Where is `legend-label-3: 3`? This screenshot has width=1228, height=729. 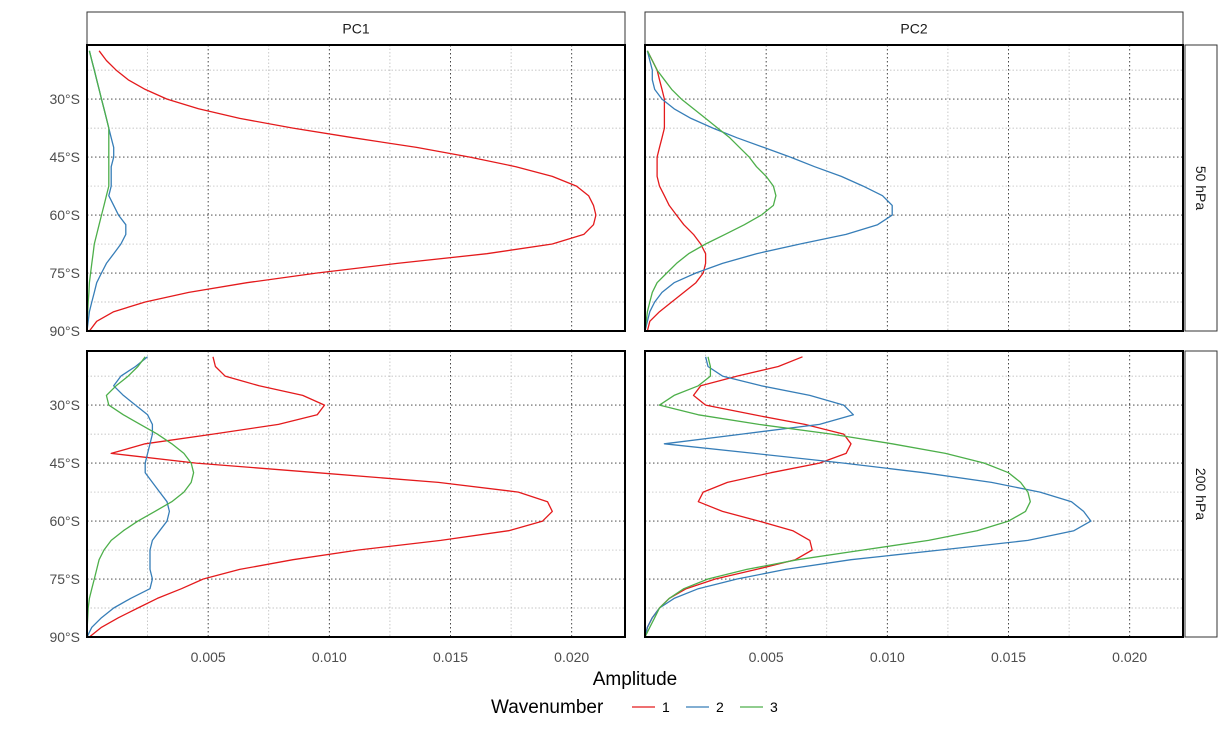
legend-label-3: 3 is located at coordinates (774, 707).